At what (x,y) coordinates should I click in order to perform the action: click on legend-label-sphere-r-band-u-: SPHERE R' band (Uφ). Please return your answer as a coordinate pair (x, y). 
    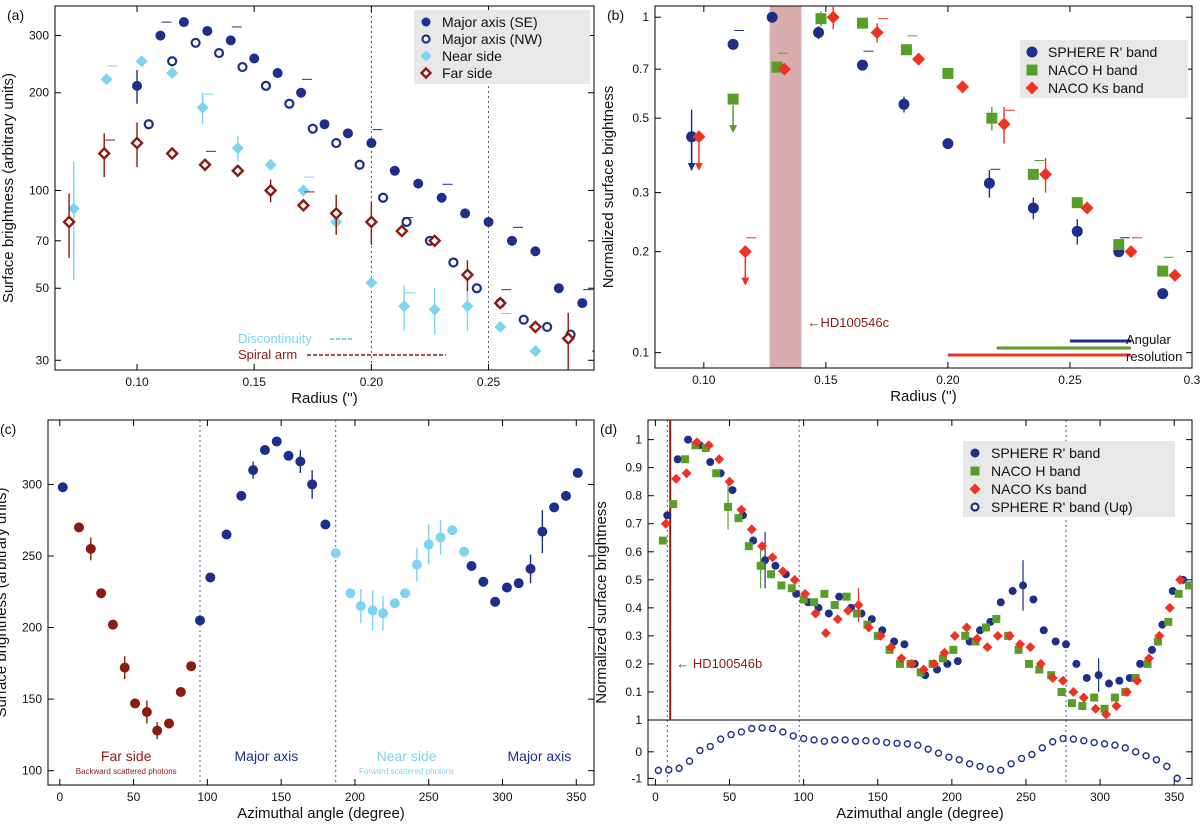
    Looking at the image, I should click on (1062, 507).